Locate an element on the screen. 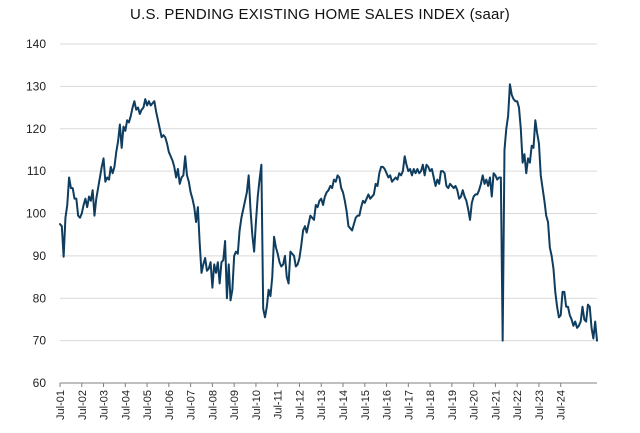  x-tick-label: Jul-13 is located at coordinates (322, 405).